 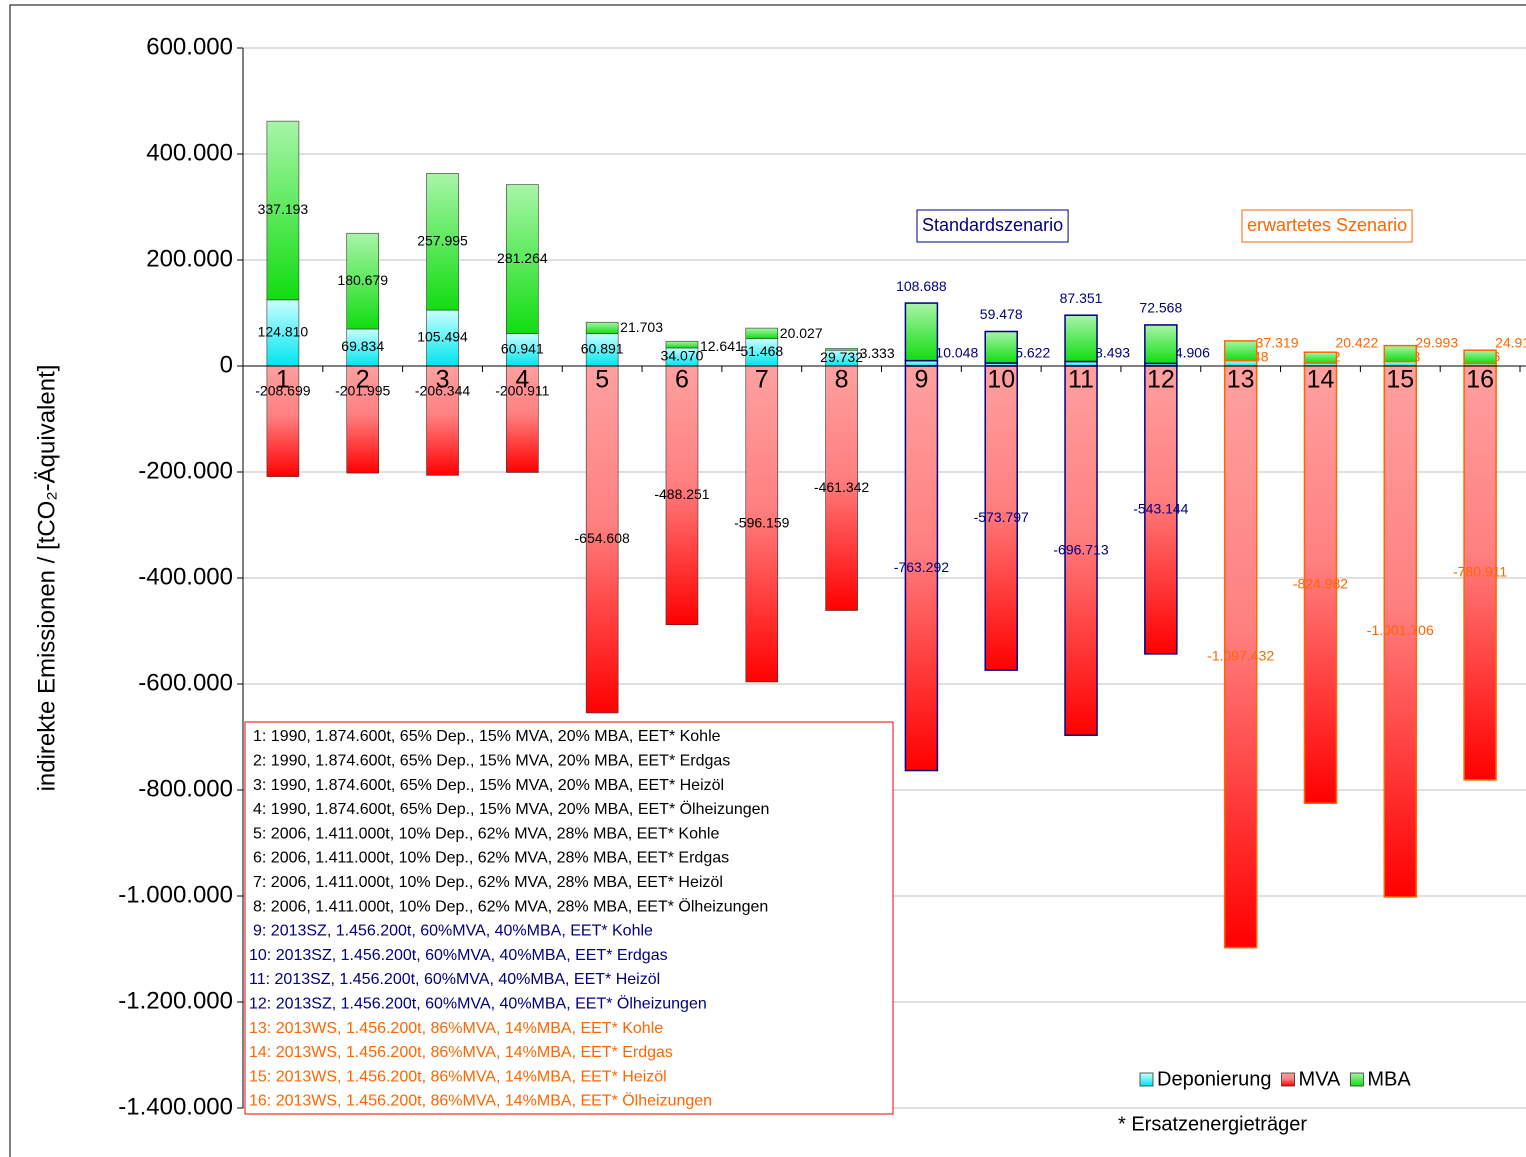 I want to click on y-tick-label: 0, so click(x=226, y=364).